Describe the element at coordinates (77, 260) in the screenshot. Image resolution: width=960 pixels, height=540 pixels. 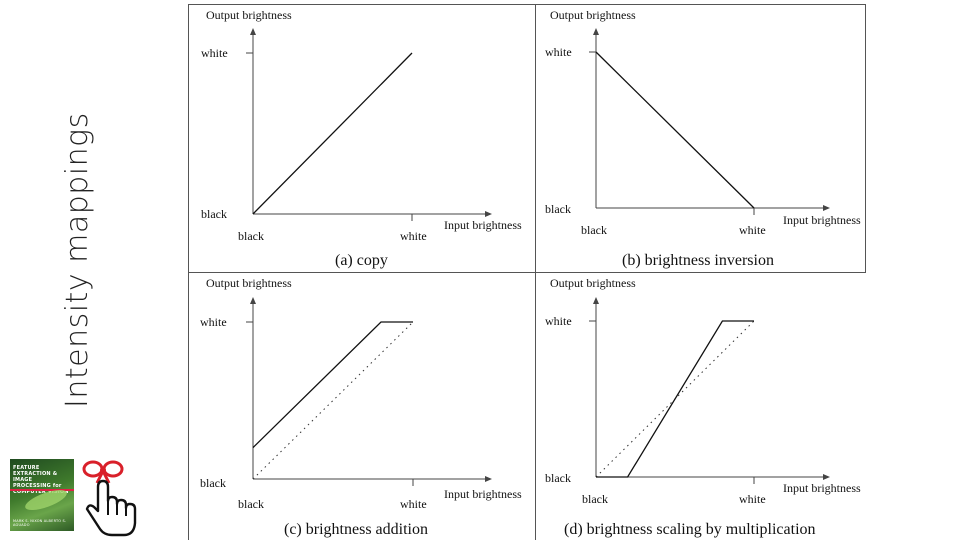
I see `slide-title: Intensity mappings` at that location.